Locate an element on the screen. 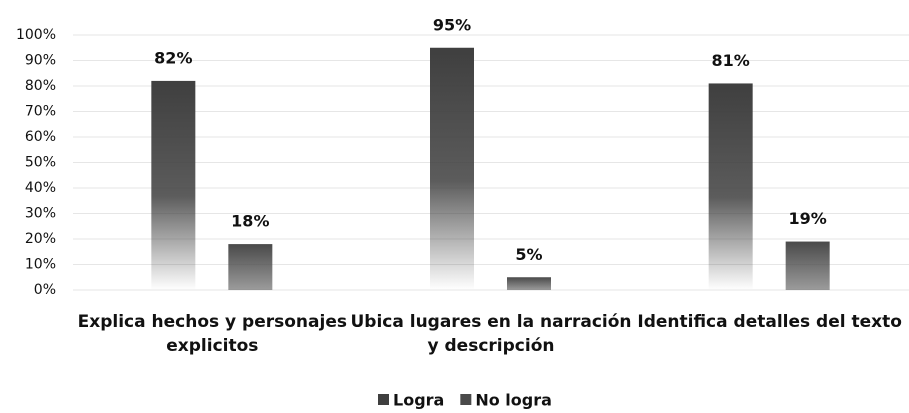 This screenshot has height=413, width=909. y-tick-label: 50% is located at coordinates (40, 163).